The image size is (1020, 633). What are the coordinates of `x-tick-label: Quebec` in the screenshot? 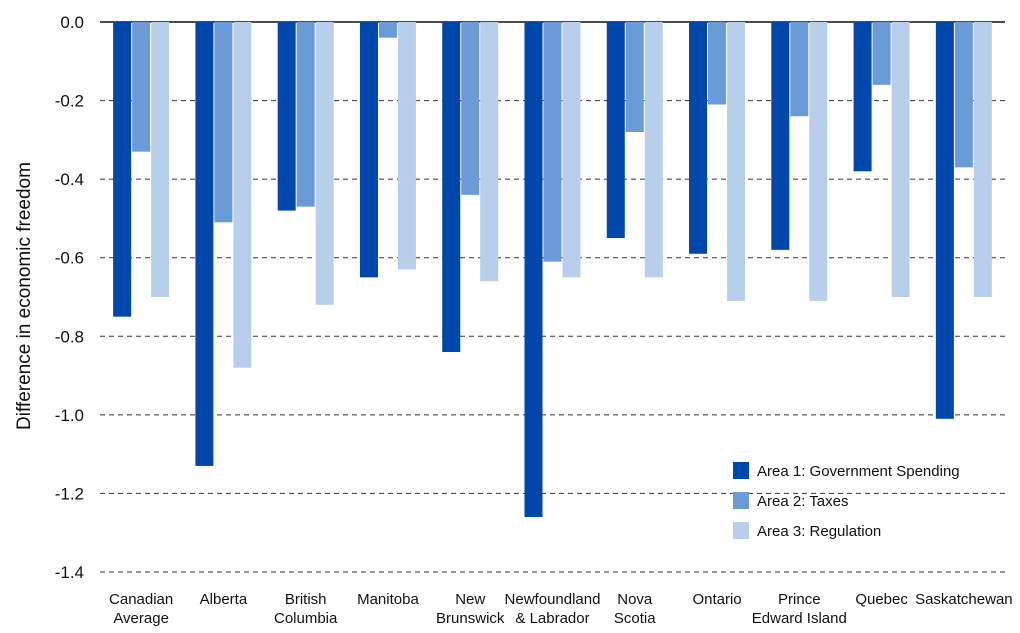 It's located at (881, 599).